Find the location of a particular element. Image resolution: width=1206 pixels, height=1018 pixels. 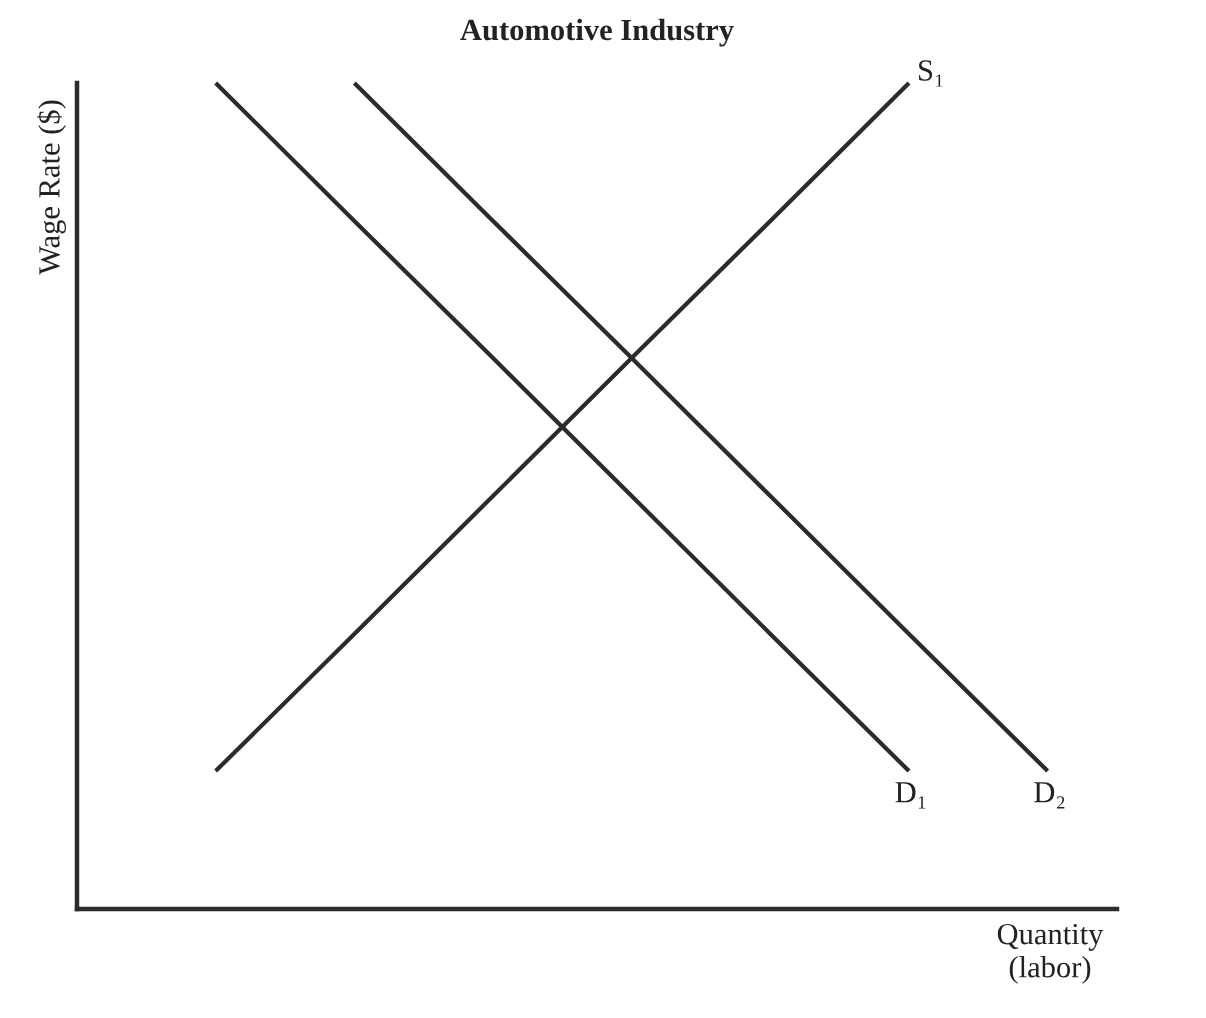

series-label: S₁ is located at coordinates (931, 73).